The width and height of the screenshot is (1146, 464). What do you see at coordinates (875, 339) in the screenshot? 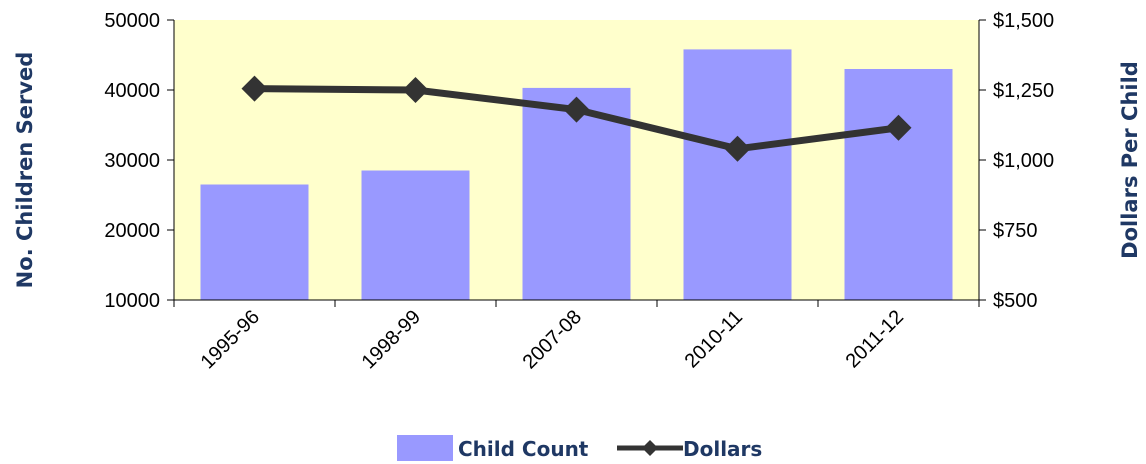
I see `x-tick-label: 2011-12` at bounding box center [875, 339].